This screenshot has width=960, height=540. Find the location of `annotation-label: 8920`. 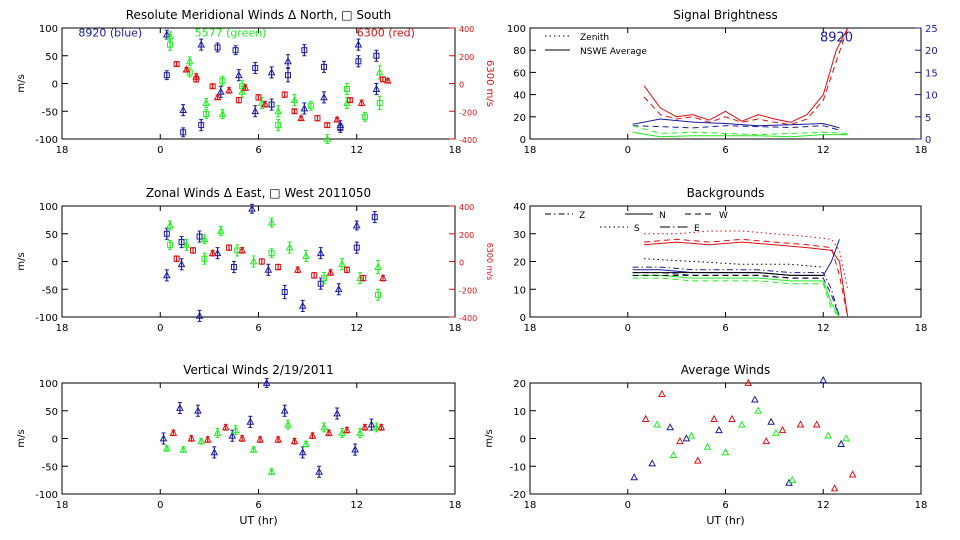

annotation-label: 8920 is located at coordinates (836, 37).